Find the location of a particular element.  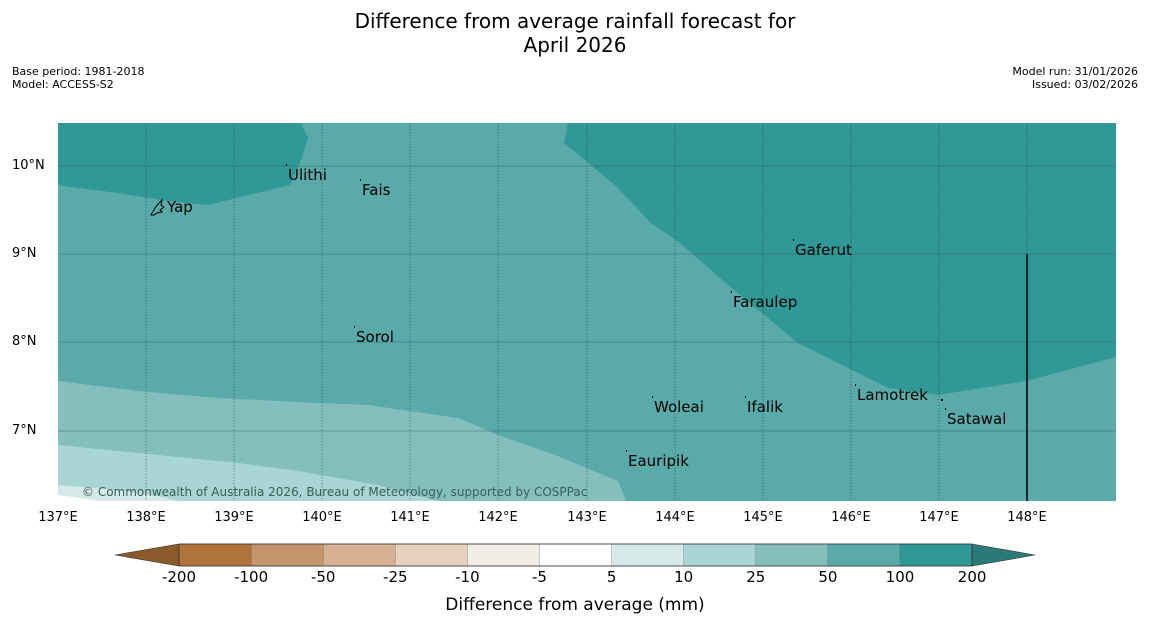

place-eauripik: Eauripik is located at coordinates (657, 460).